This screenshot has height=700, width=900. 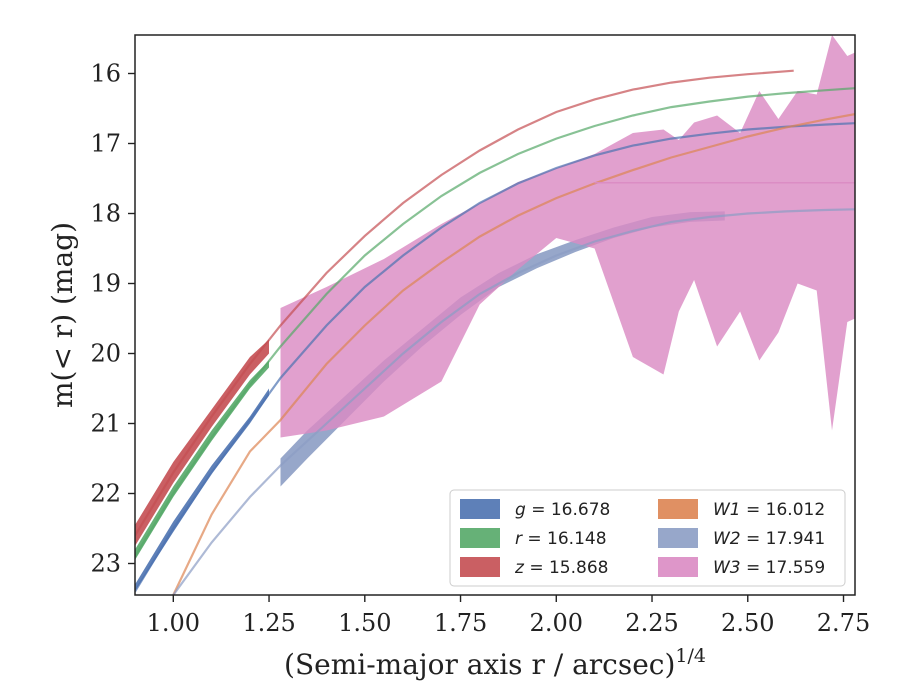 What do you see at coordinates (105, 144) in the screenshot?
I see `y-tick-label: 17` at bounding box center [105, 144].